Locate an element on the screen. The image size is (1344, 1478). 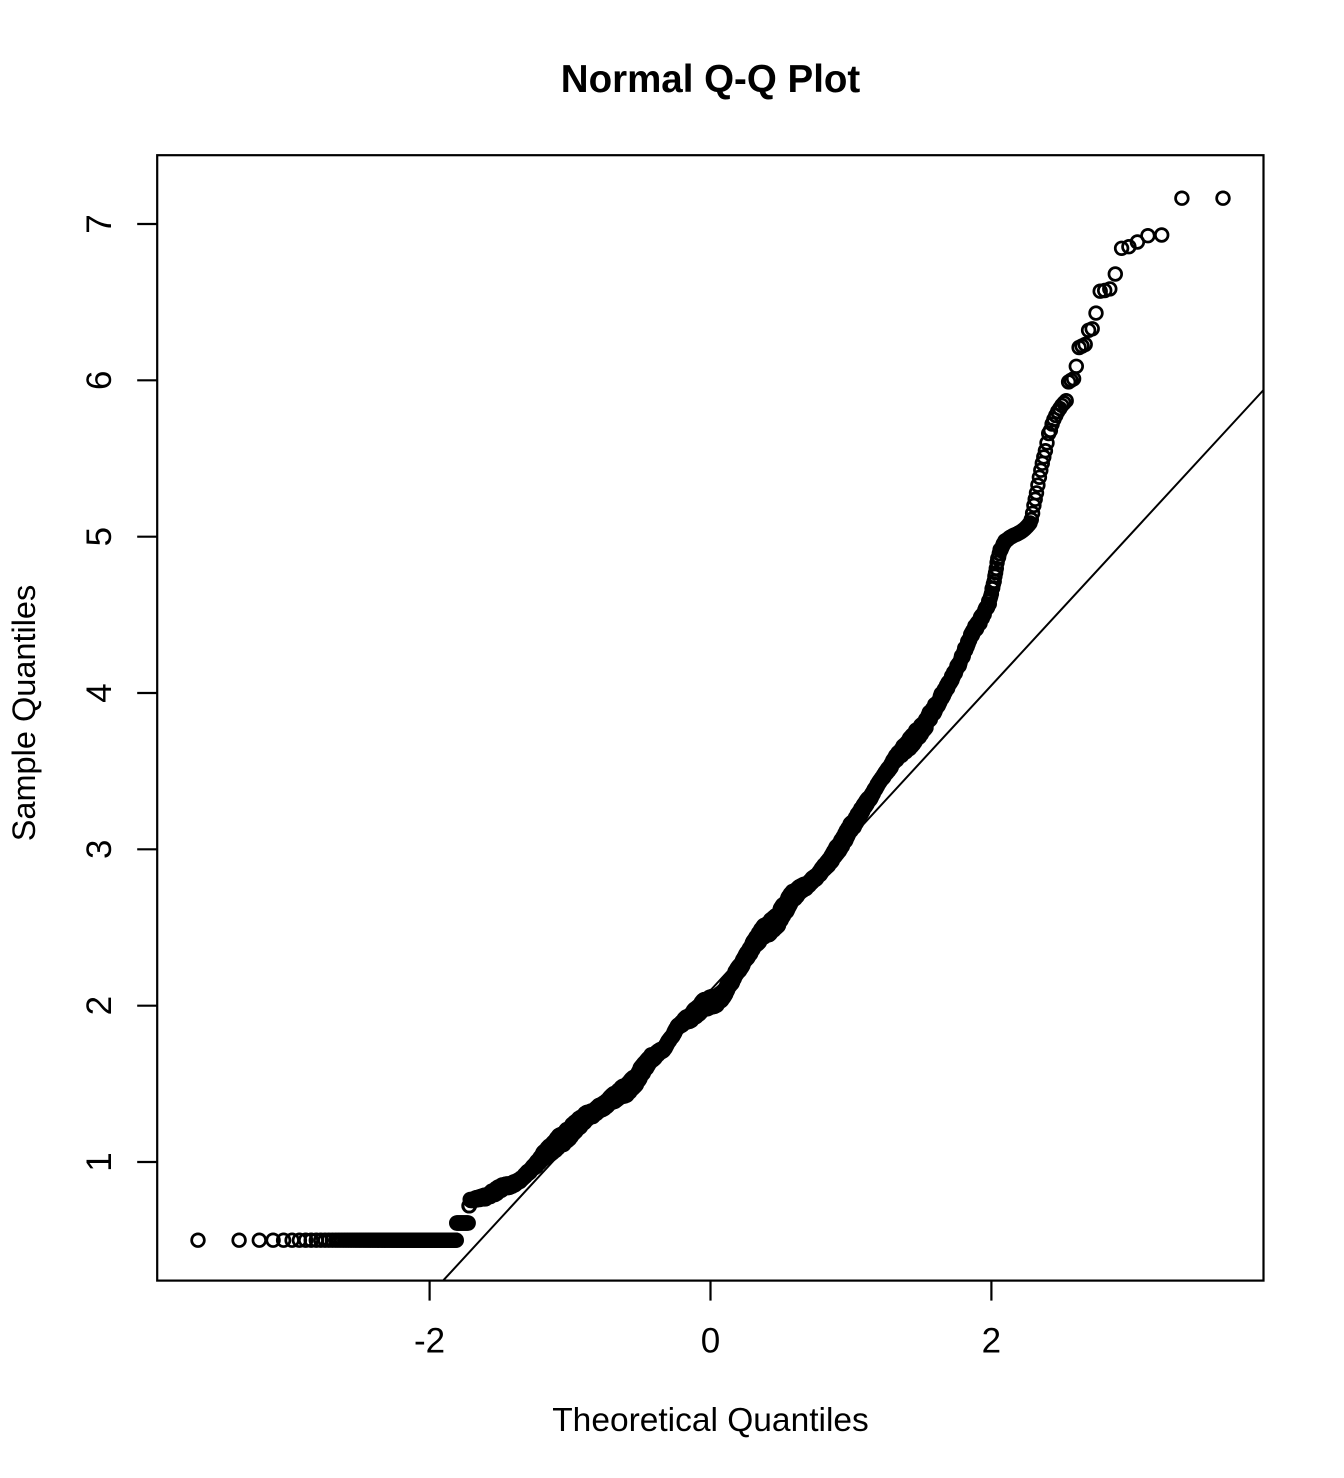
svg-text: 6 is located at coordinates (99, 380).